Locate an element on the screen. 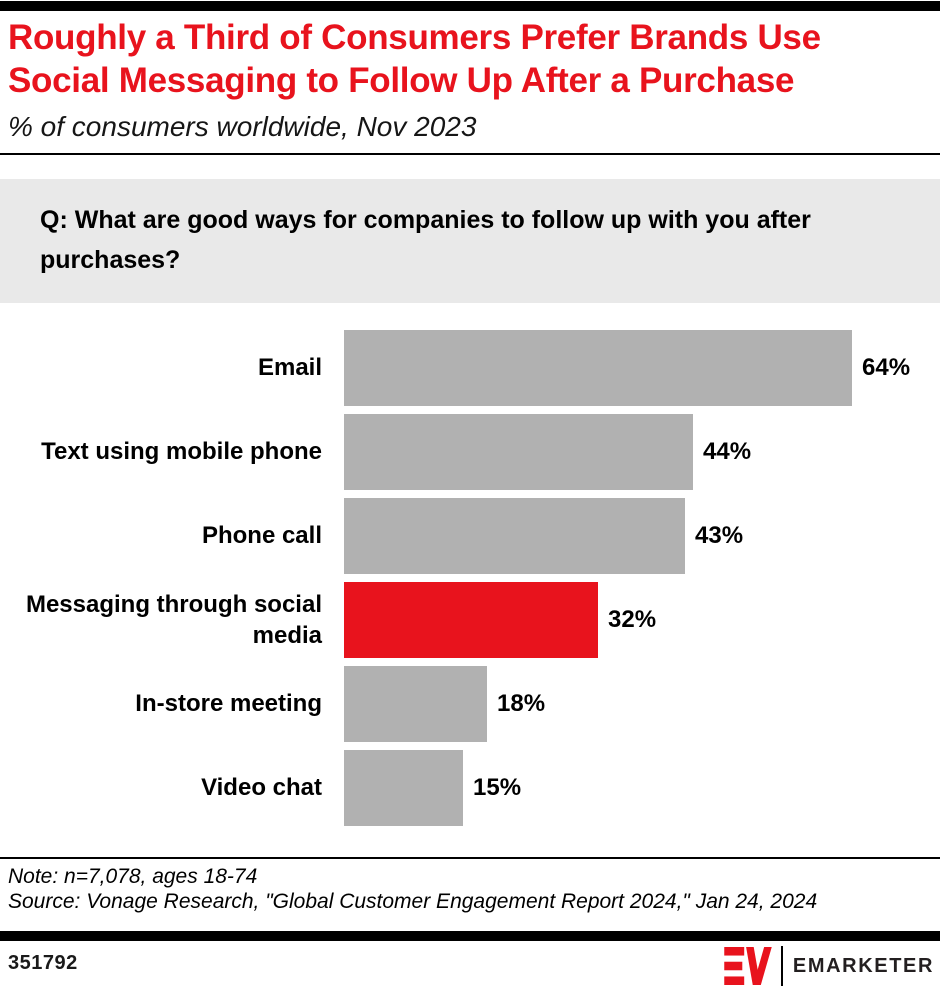 The image size is (940, 994). chart-row: In-store meeting 18% is located at coordinates (470, 704).